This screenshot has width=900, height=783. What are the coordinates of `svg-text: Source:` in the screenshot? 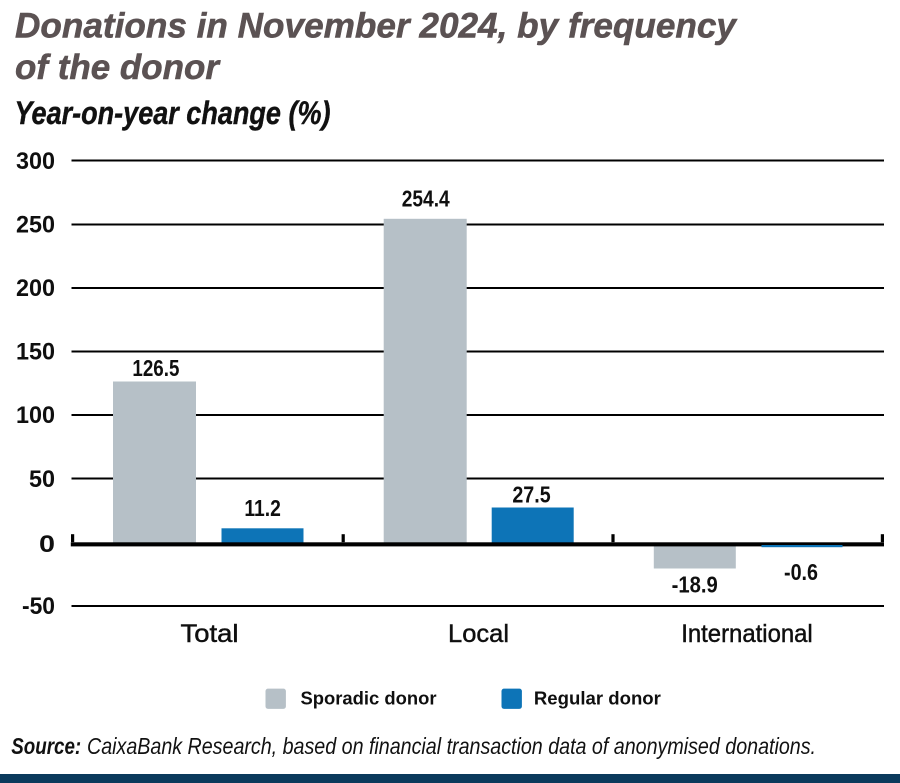 It's located at (46, 746).